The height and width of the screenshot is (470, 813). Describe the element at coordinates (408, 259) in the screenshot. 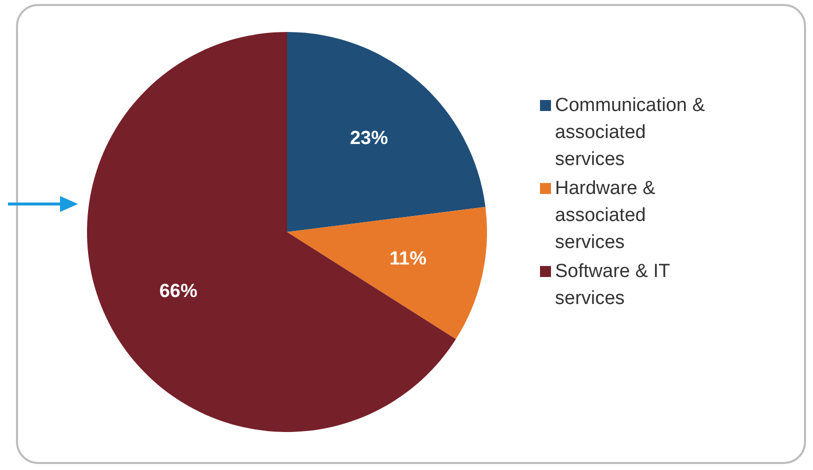

I see `data-label: 11%` at that location.